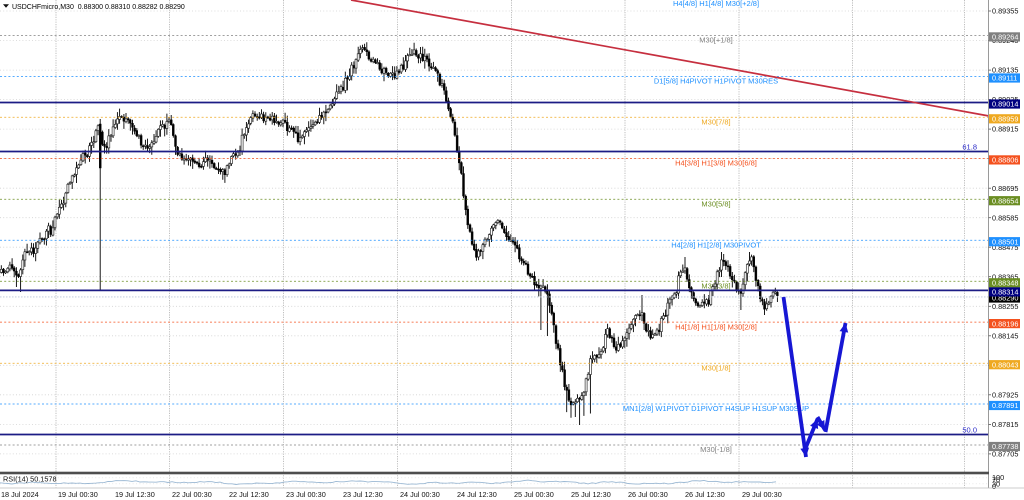 Image resolution: width=1024 pixels, height=500 pixels. I want to click on svg-text: 23 Jul 12:30, so click(363, 494).